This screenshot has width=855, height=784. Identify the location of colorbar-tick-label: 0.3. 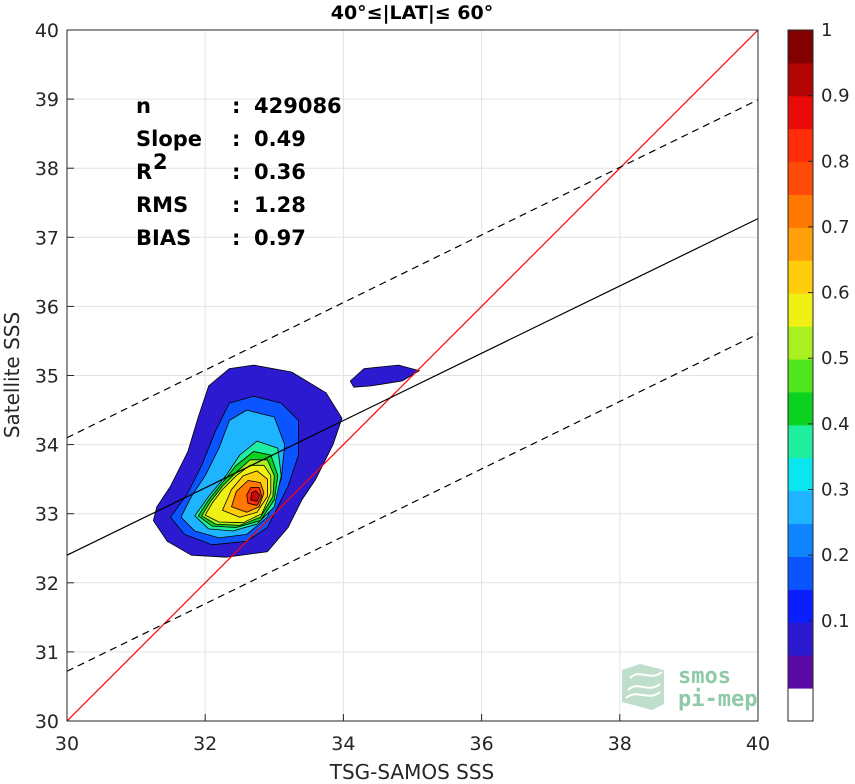
(835, 490).